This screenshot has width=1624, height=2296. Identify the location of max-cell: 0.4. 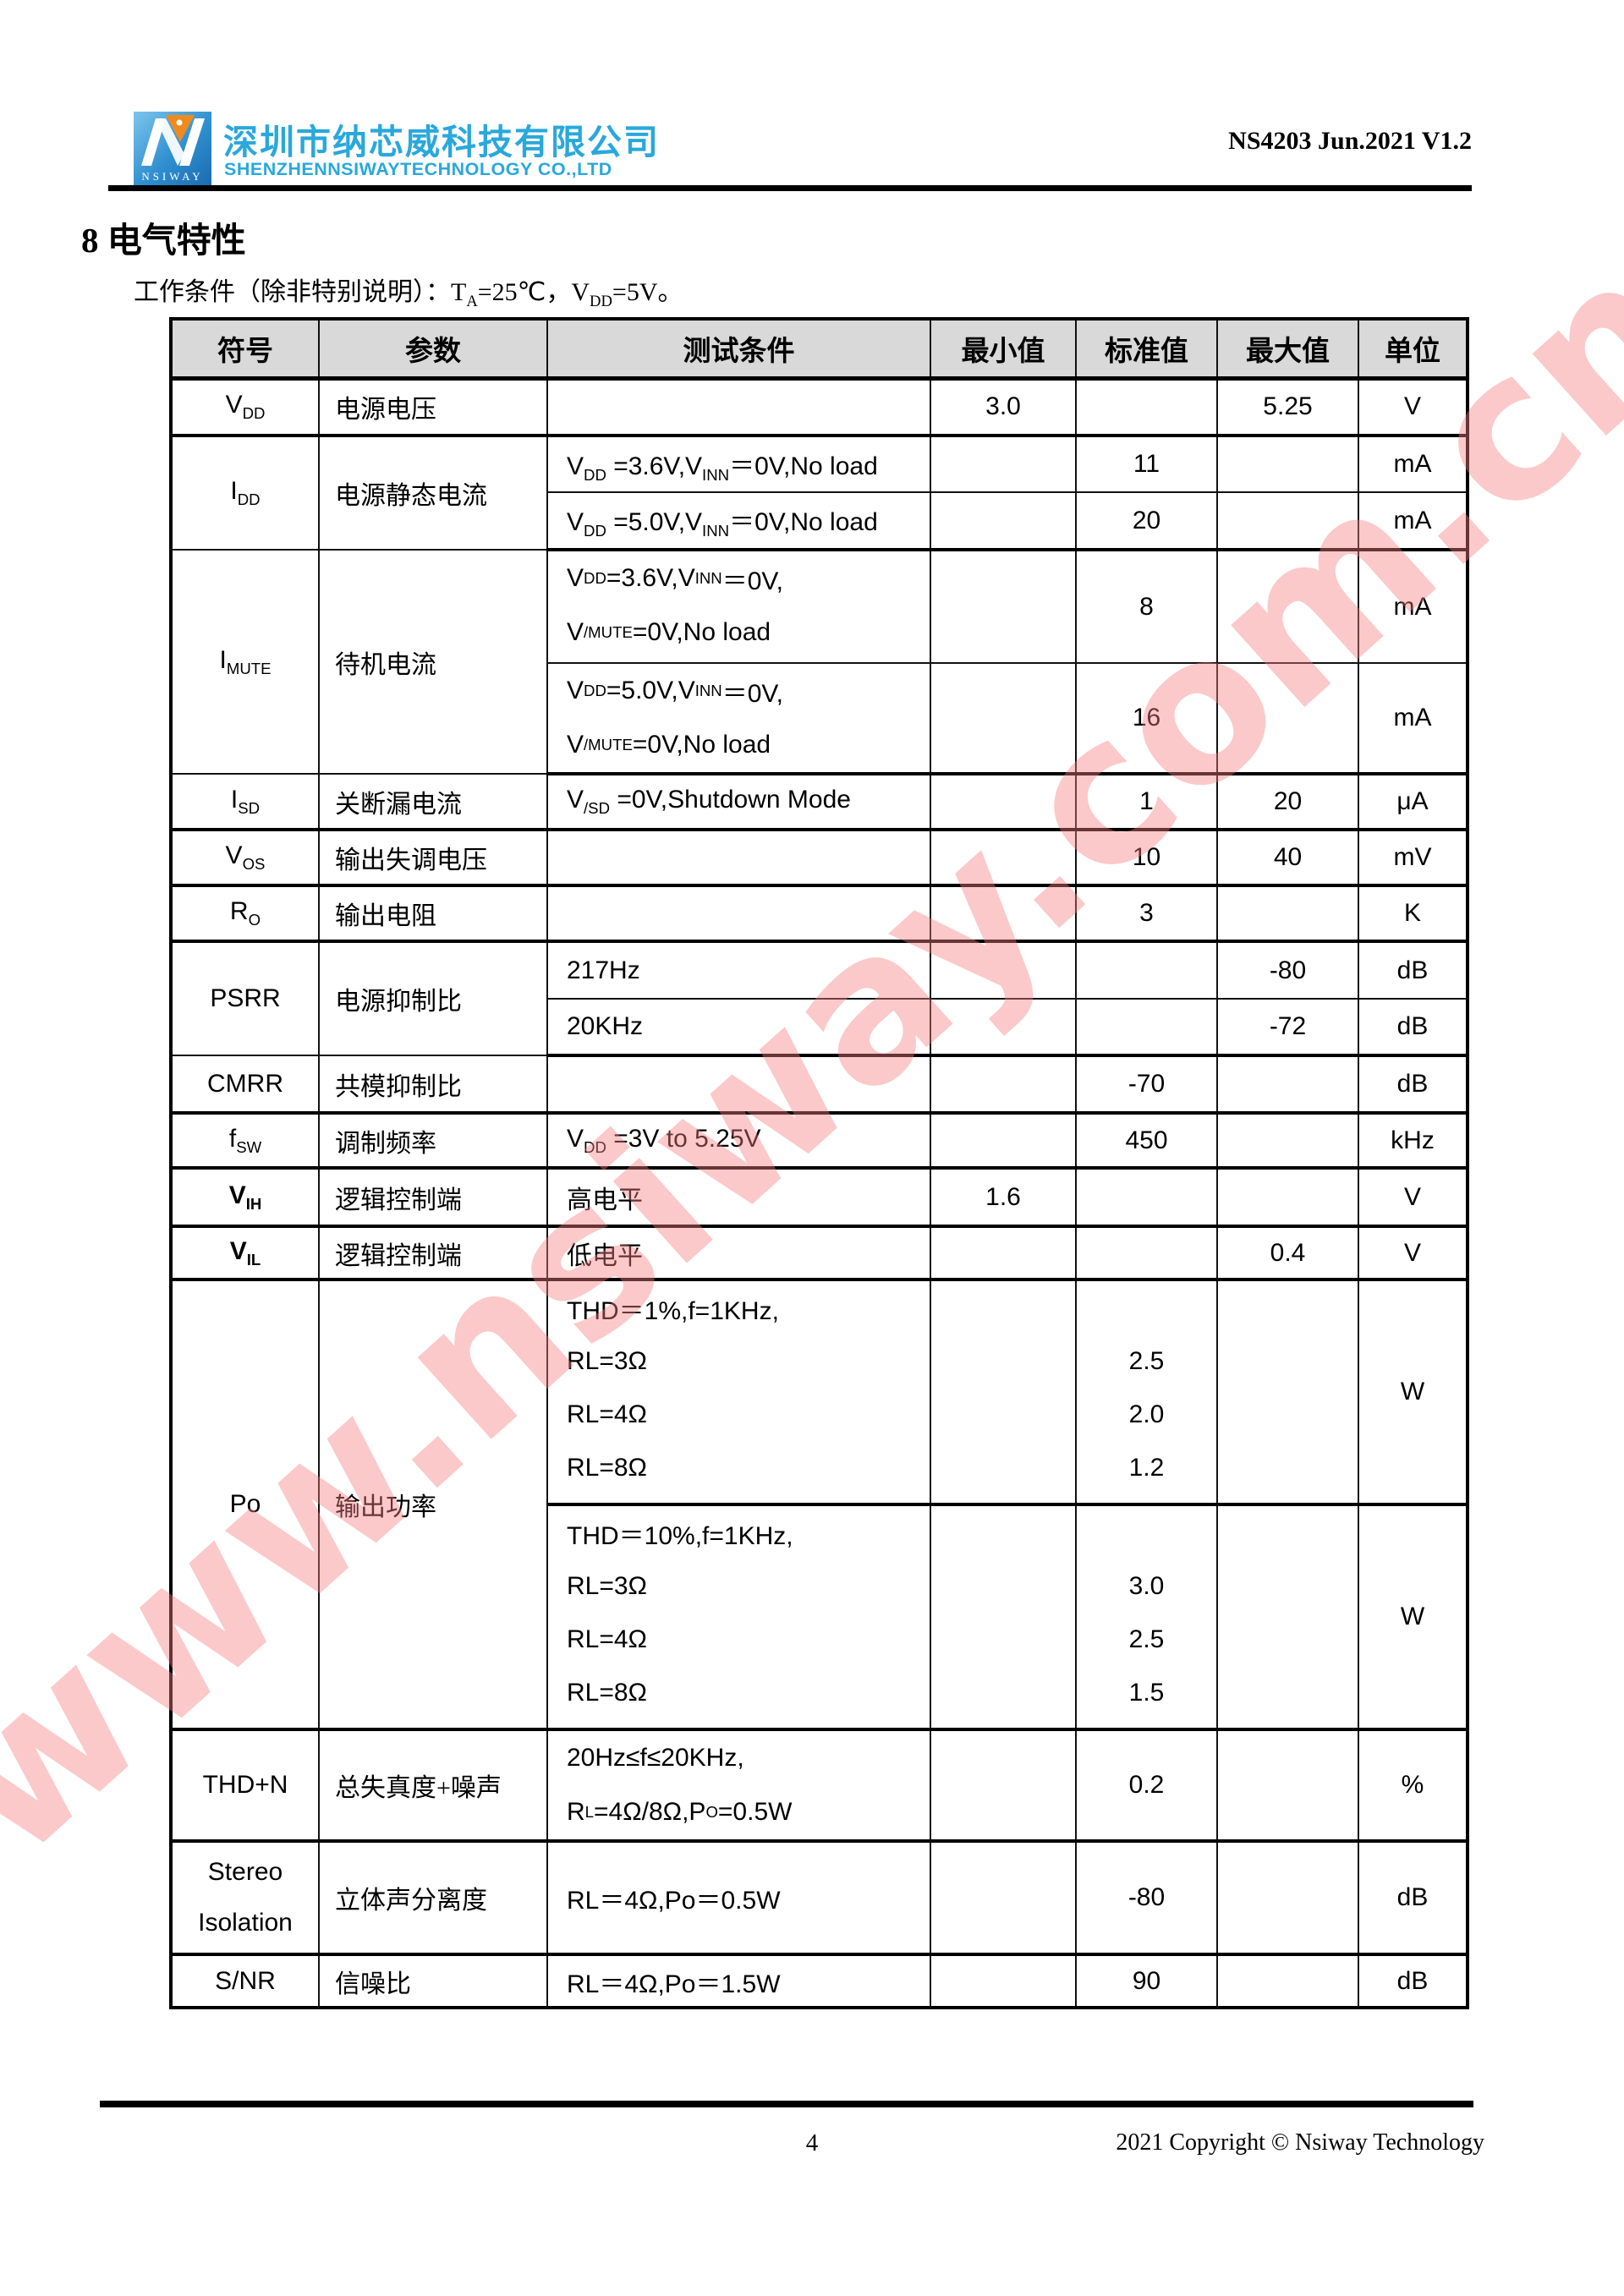
(1287, 1253).